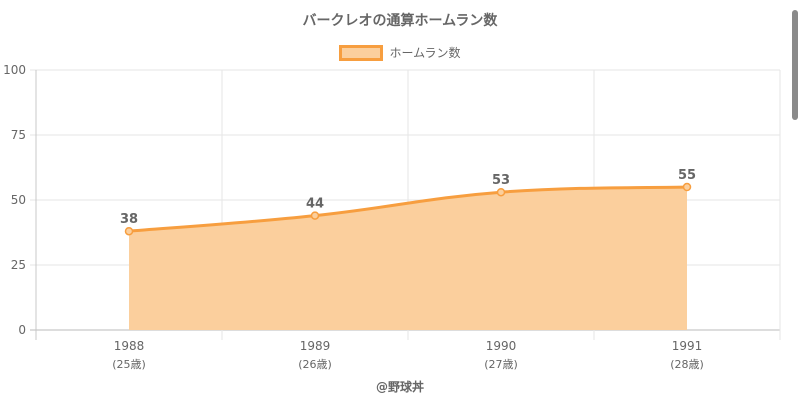  I want to click on credit-label: @野球丼, so click(399, 387).